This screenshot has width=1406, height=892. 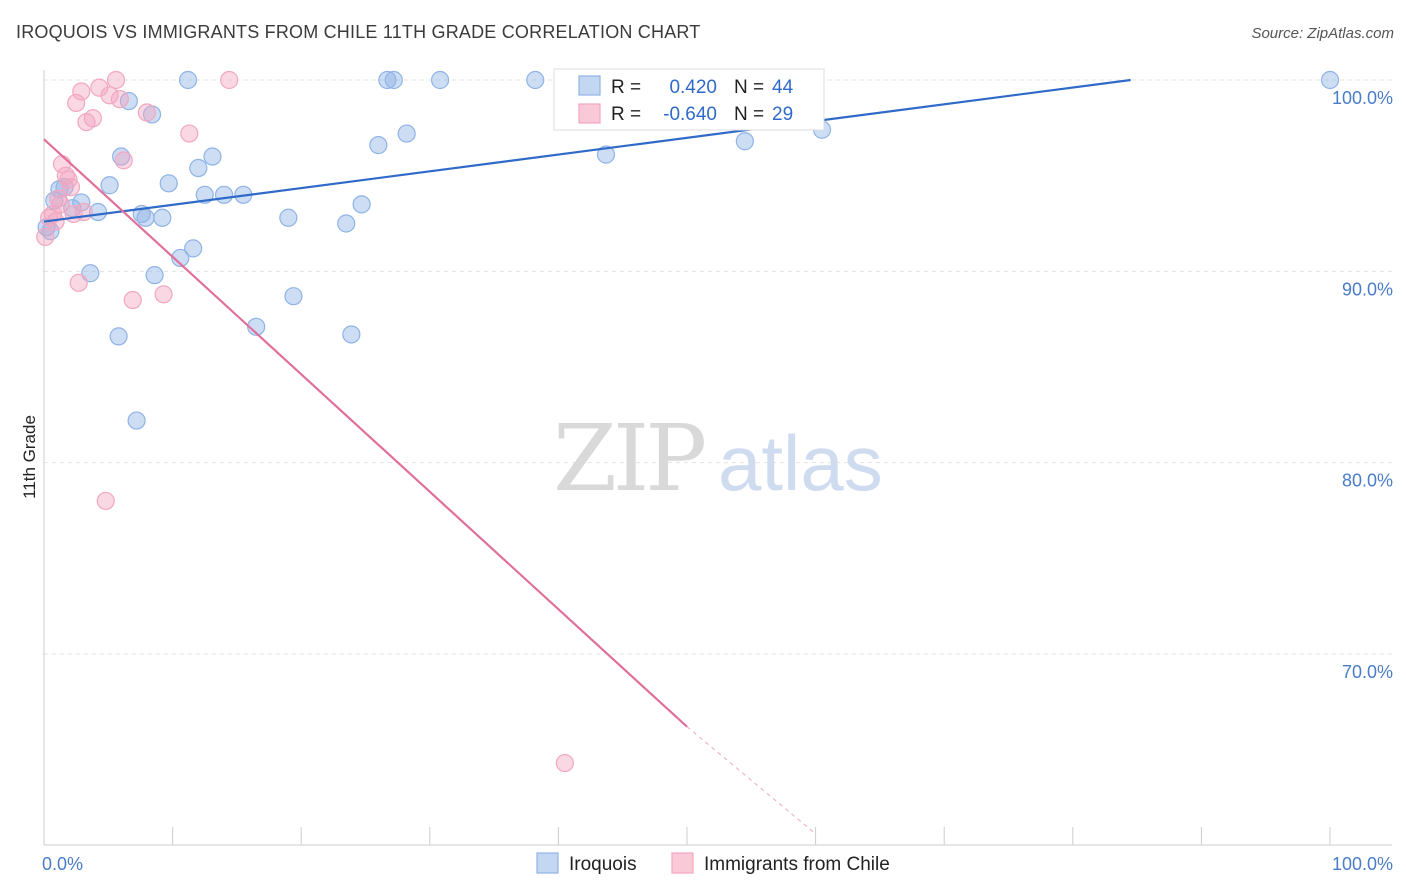 I want to click on legend-swatch-iroquois, so click(x=589, y=85).